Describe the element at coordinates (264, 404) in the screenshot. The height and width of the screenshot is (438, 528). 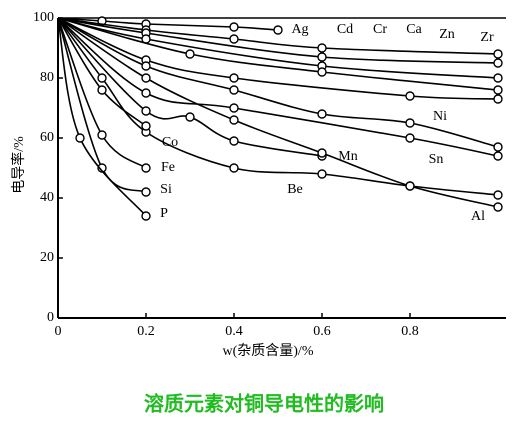
I see `caption: 溶质元素对铜导电性的影响` at that location.